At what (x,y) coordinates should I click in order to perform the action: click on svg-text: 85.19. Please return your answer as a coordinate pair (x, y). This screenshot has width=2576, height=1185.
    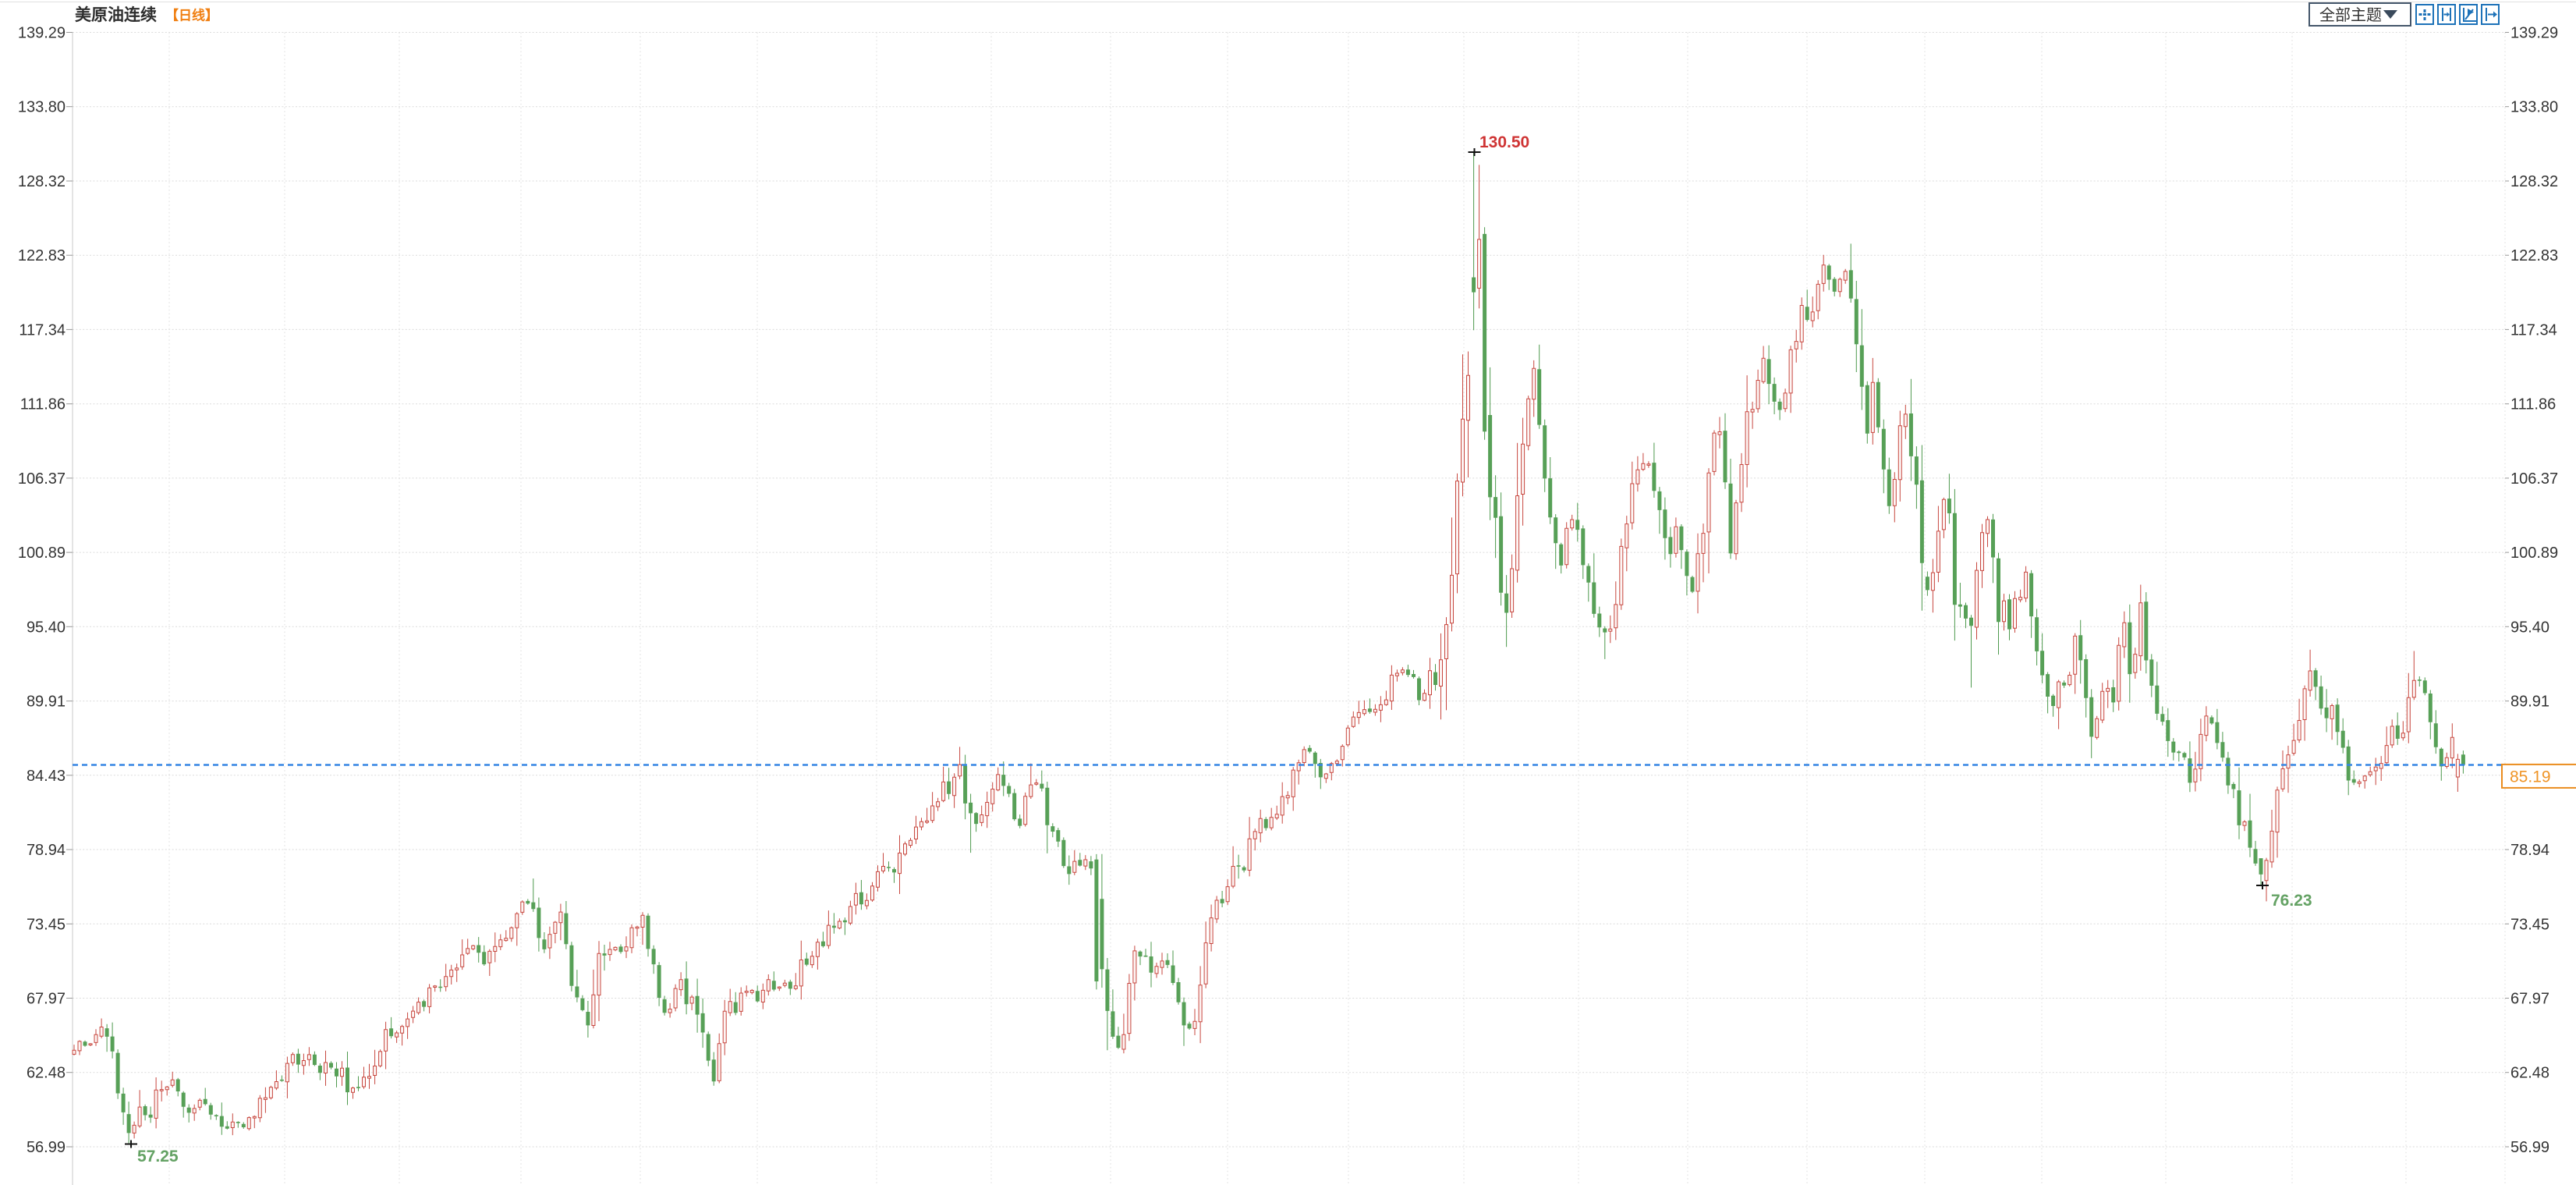
    Looking at the image, I should click on (2530, 777).